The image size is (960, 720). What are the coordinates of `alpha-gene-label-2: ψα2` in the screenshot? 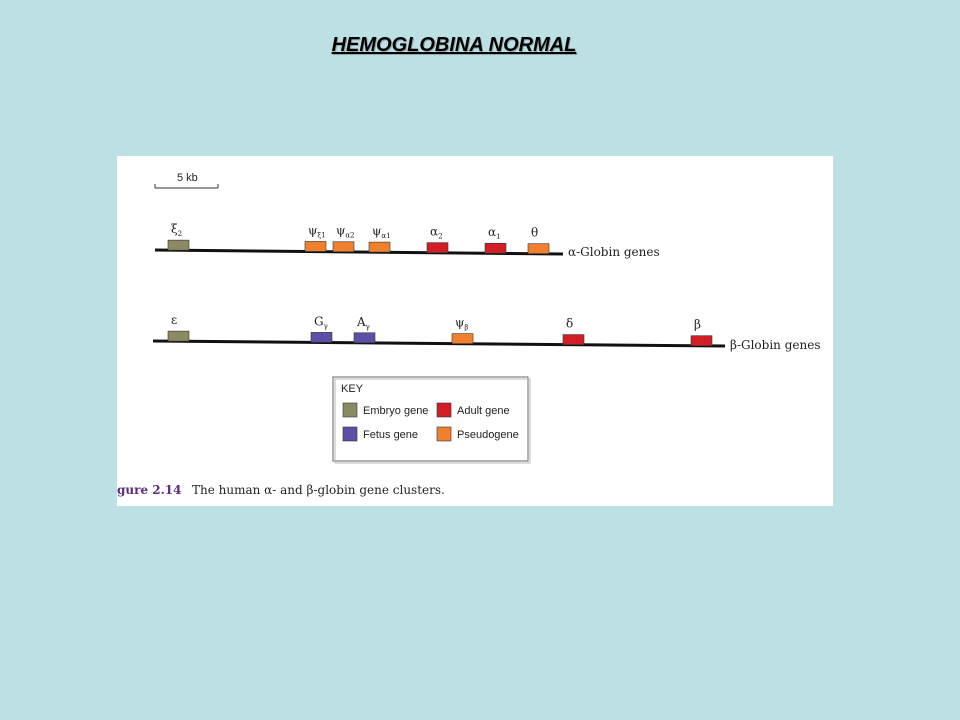 It's located at (345, 232).